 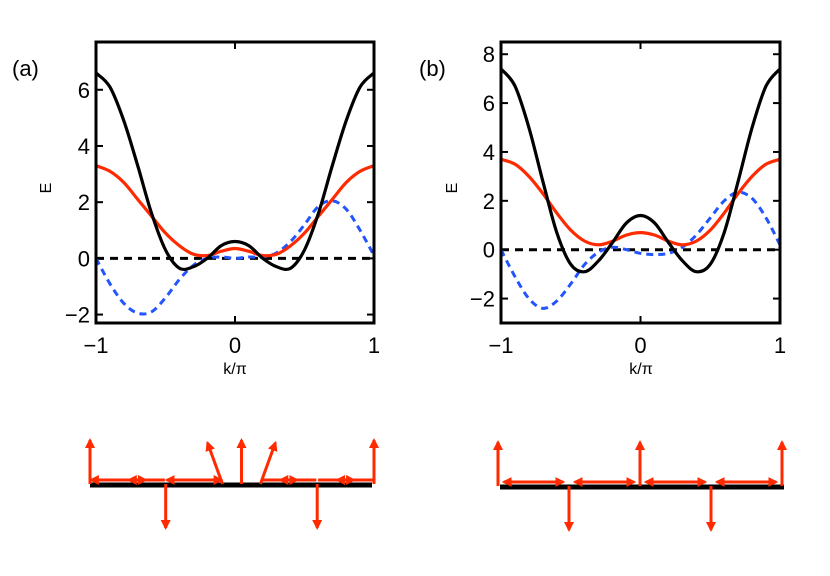 What do you see at coordinates (234, 369) in the screenshot?
I see `panel-a-xlabel: k/π` at bounding box center [234, 369].